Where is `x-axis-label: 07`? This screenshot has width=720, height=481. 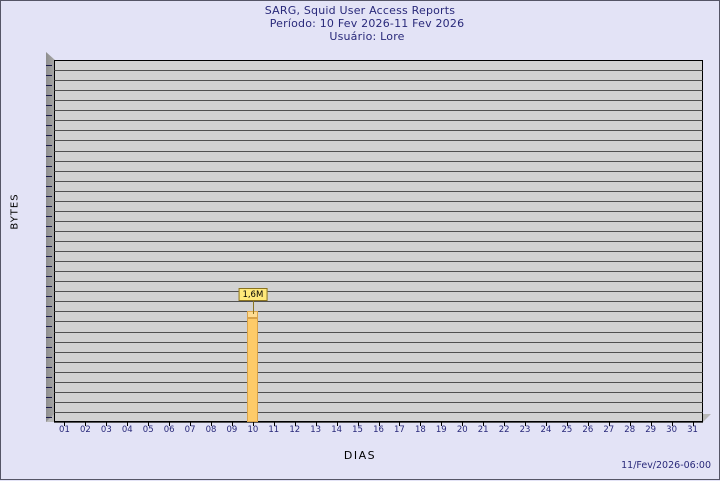
x-axis-label: 07 is located at coordinates (190, 430).